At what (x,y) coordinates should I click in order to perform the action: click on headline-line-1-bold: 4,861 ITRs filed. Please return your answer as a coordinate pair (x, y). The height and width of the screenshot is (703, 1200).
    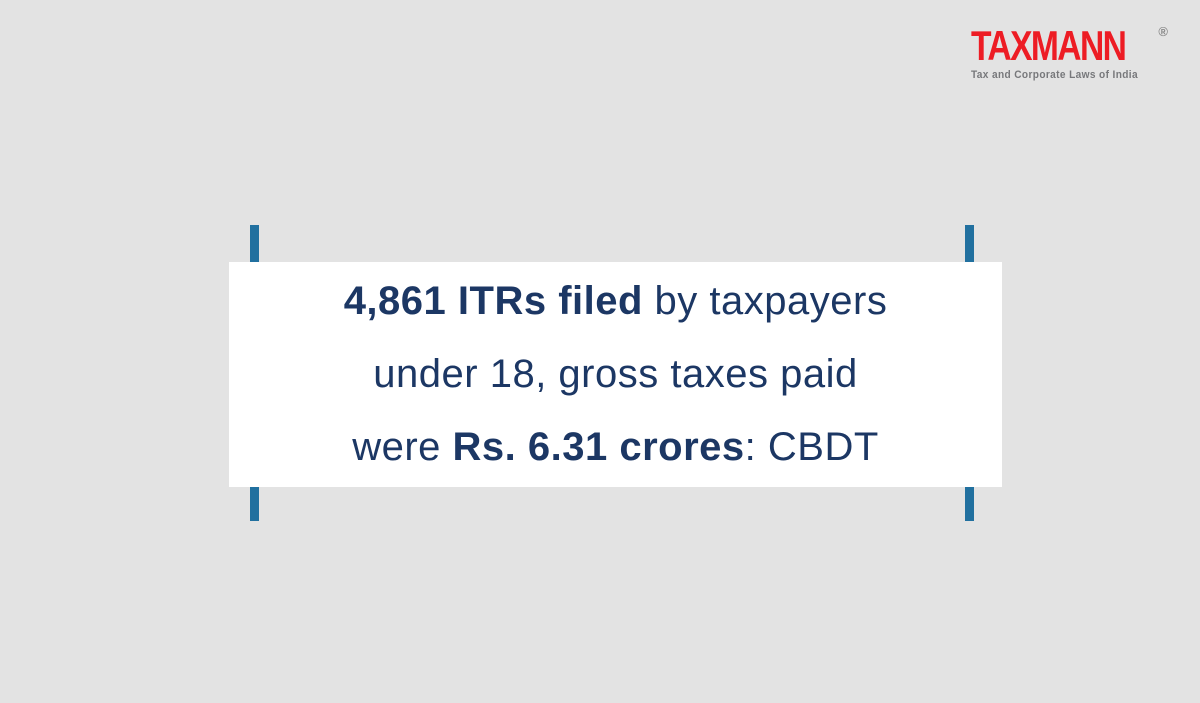
    Looking at the image, I should click on (493, 301).